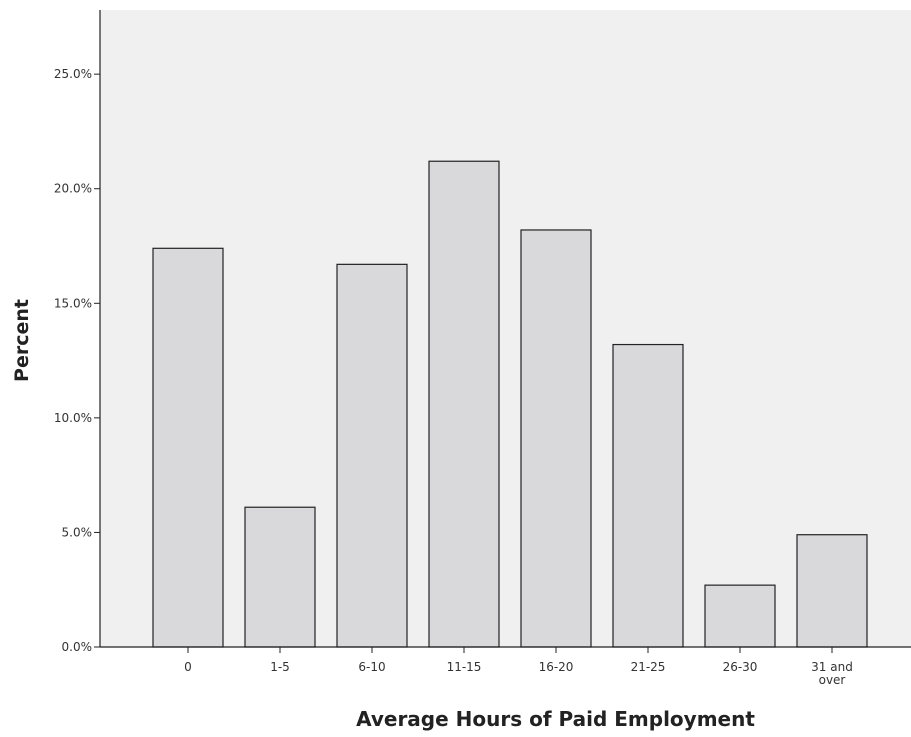  What do you see at coordinates (280, 667) in the screenshot?
I see `x-tick-label-1: 1-5` at bounding box center [280, 667].